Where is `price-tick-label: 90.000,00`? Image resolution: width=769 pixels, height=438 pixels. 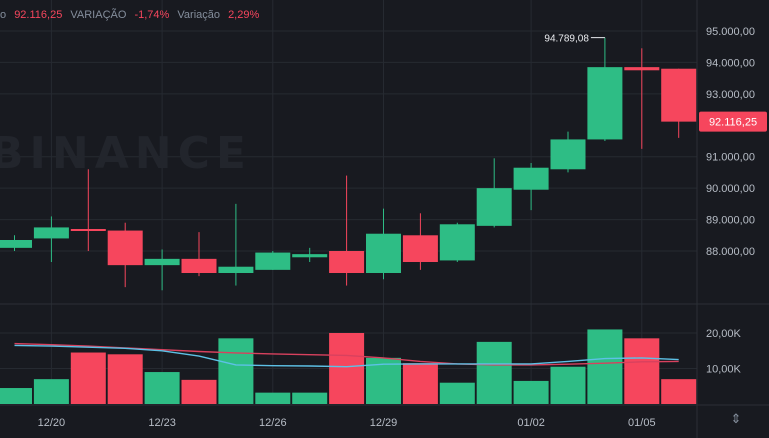 price-tick-label: 90.000,00 is located at coordinates (730, 189).